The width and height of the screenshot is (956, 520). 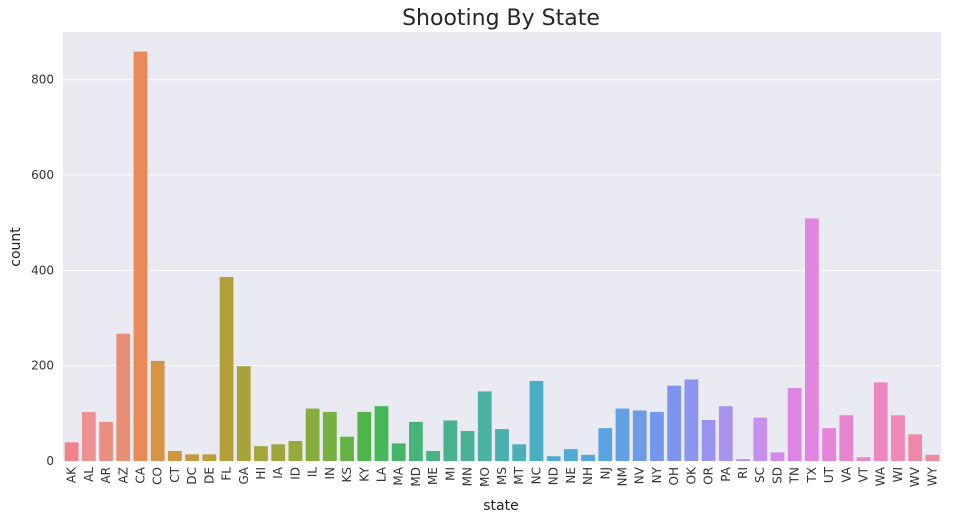 What do you see at coordinates (261, 473) in the screenshot?
I see `x-tick-label: HI` at bounding box center [261, 473].